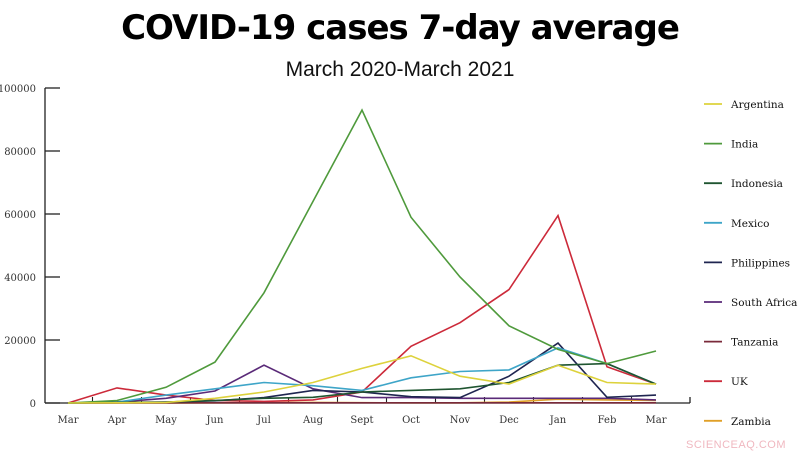 This screenshot has height=455, width=800. I want to click on x-tick-label: Jul, so click(263, 420).